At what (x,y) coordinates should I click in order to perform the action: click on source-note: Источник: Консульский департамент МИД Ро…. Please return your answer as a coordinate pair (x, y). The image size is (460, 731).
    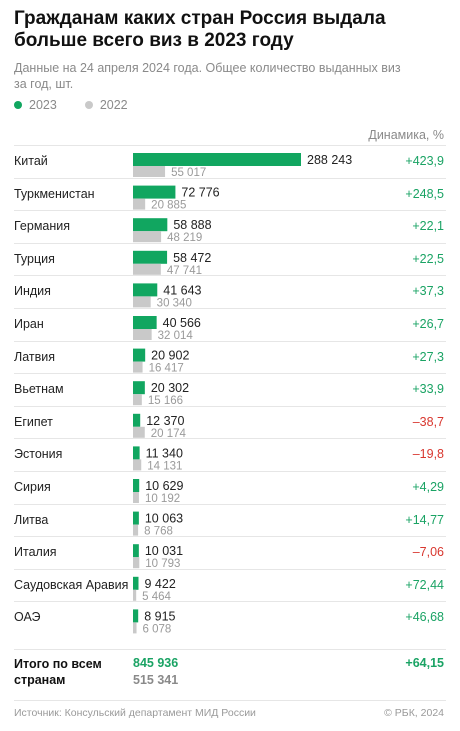
    Looking at the image, I should click on (135, 713).